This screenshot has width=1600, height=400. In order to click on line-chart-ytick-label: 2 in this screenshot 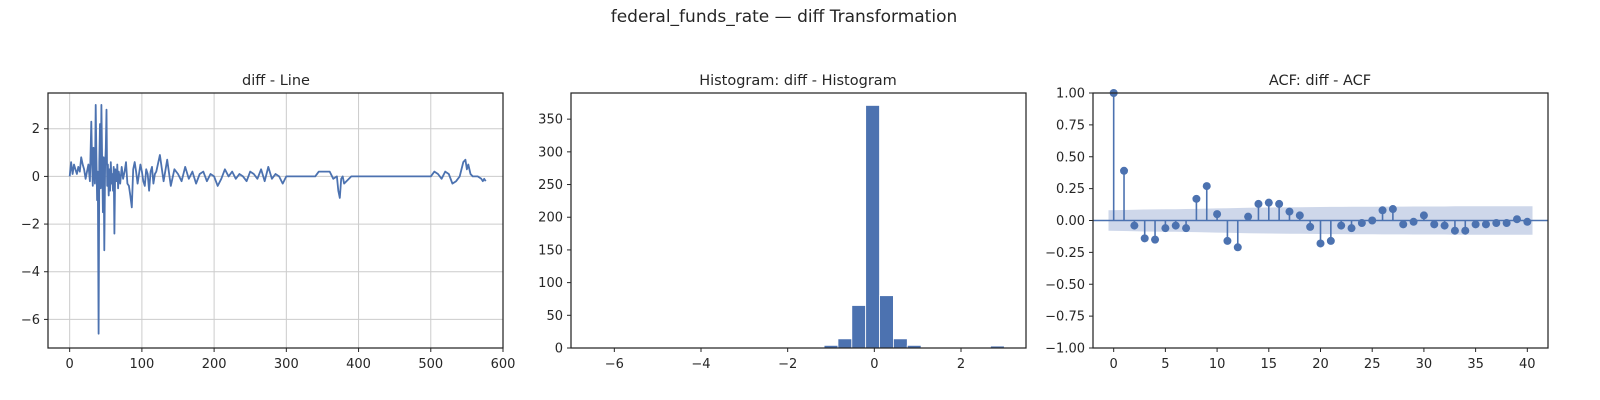, I will do `click(36, 129)`.